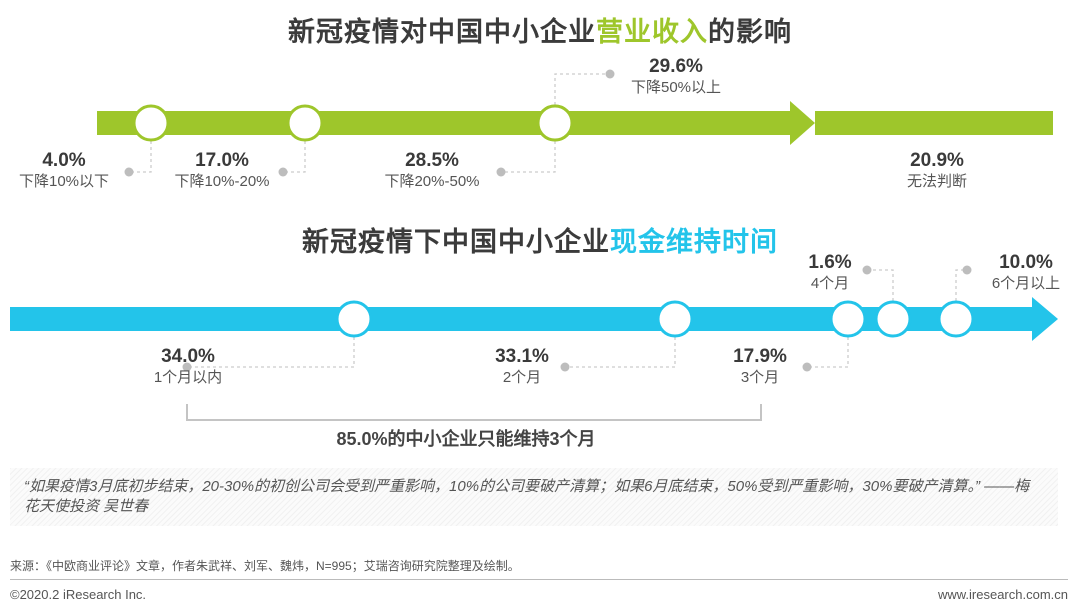 Image resolution: width=1080 pixels, height=610 pixels. What do you see at coordinates (78, 594) in the screenshot?
I see `copyright: ©2020.2 iResearch Inc.` at bounding box center [78, 594].